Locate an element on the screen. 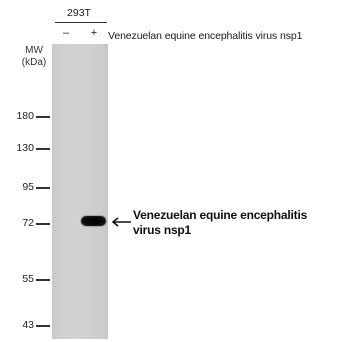  band-annotation-line1: Venezuelan equine encephalitis is located at coordinates (220, 215).